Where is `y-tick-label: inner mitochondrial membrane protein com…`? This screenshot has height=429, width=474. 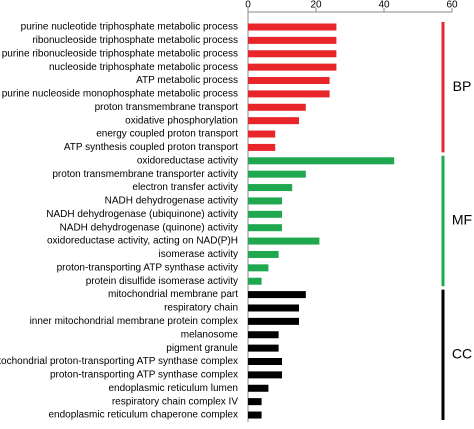
y-tick-label: inner mitochondrial membrane protein com… is located at coordinates (134, 321).